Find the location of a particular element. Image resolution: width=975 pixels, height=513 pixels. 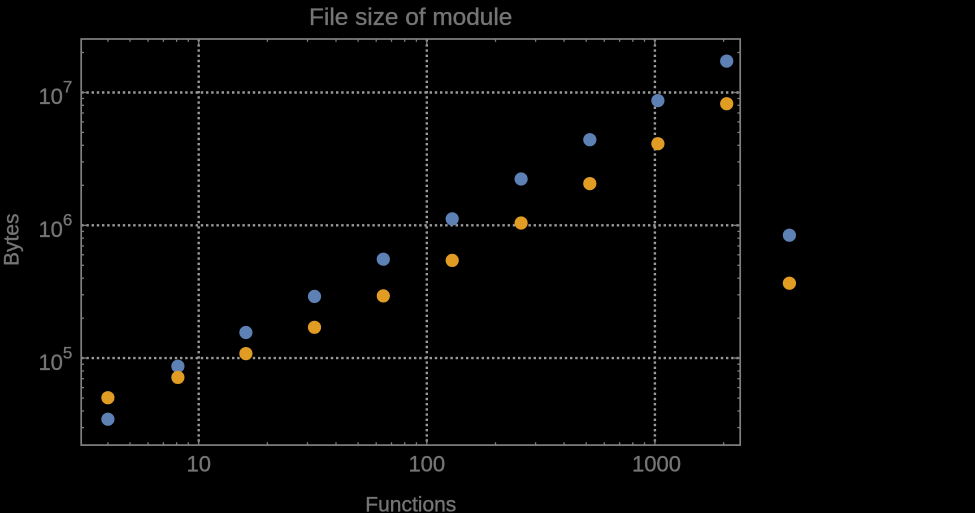

svg-text: 10 is located at coordinates (198, 464).